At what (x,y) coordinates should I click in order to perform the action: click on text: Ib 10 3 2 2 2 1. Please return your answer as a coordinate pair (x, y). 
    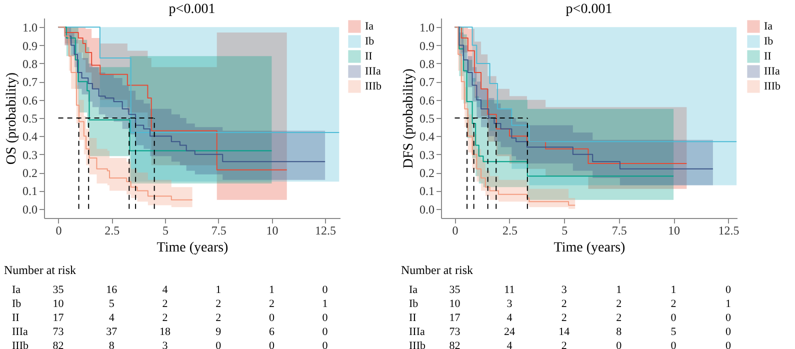
    Looking at the image, I should click on (570, 304).